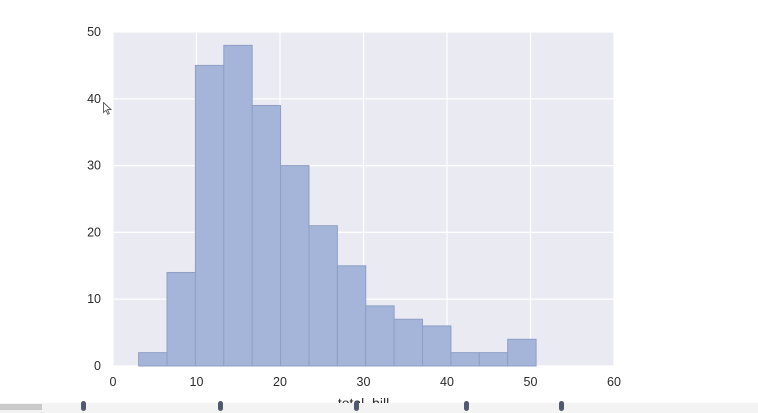 This screenshot has height=413, width=758. Describe the element at coordinates (447, 382) in the screenshot. I see `x-tick-label: 40` at that location.